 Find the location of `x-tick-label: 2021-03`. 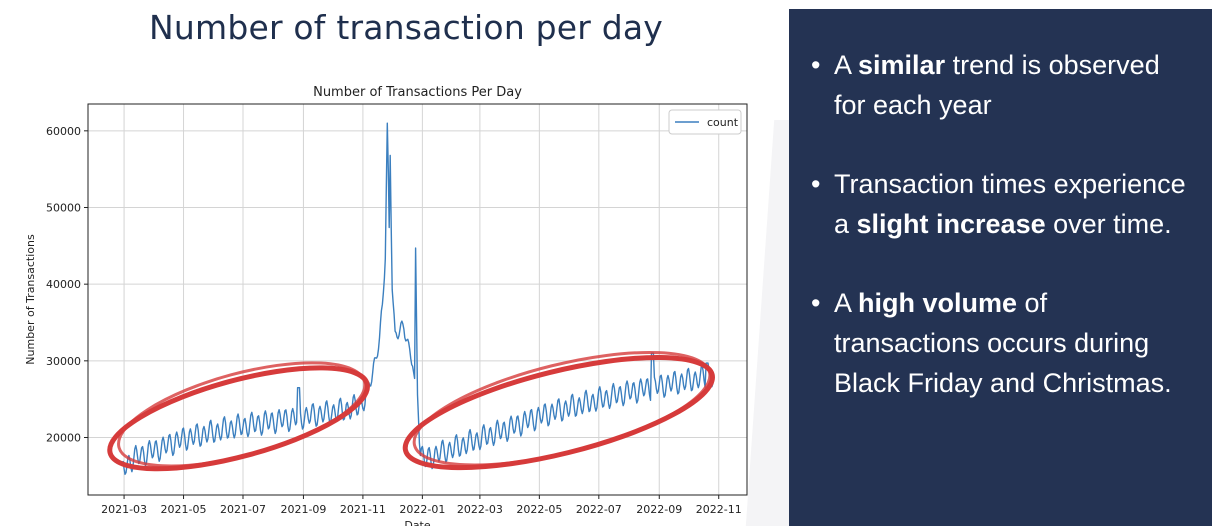

x-tick-label: 2021-03 is located at coordinates (124, 509).